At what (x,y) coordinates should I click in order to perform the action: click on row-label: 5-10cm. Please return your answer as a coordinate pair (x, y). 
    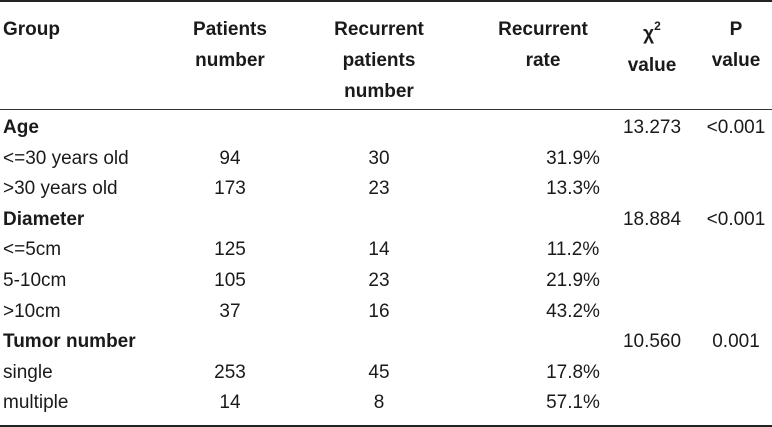
    Looking at the image, I should click on (35, 280).